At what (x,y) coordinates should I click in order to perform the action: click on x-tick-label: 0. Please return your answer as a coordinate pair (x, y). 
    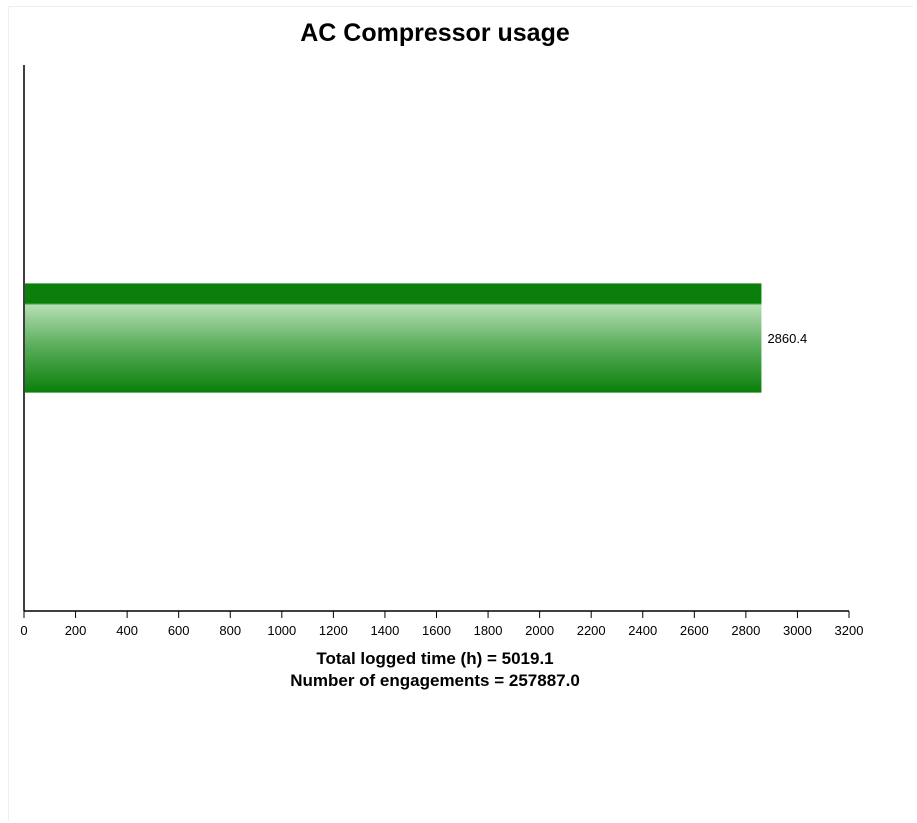
    Looking at the image, I should click on (23, 630).